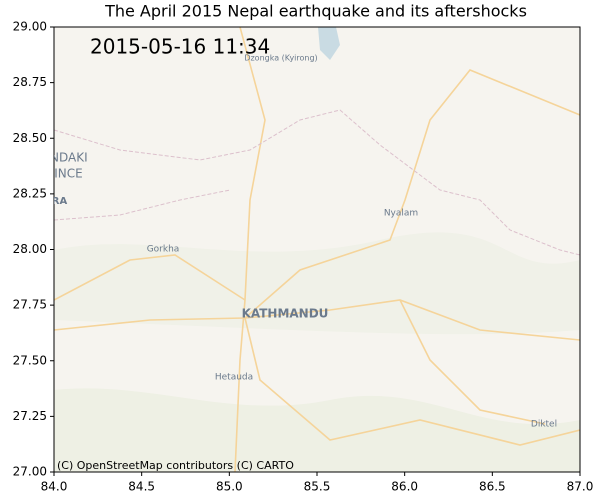 Image resolution: width=600 pixels, height=500 pixels. I want to click on place-label: ARA, so click(55, 201).